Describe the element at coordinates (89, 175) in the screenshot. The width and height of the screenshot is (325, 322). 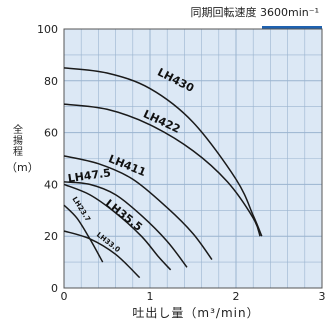
I see `series-label: LH47.5` at that location.